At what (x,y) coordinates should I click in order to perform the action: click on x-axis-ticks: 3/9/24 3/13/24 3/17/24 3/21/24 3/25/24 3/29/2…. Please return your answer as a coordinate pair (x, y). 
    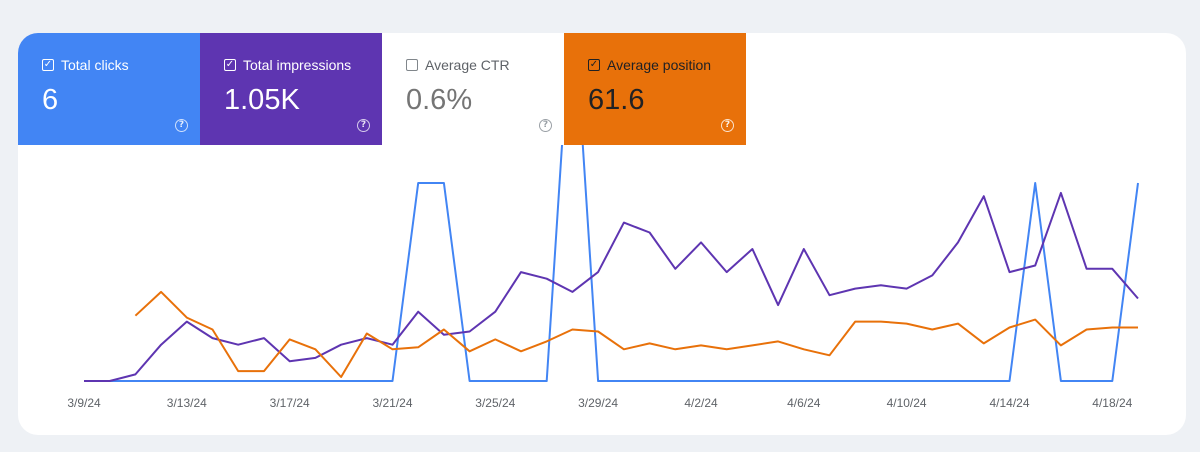
    Looking at the image, I should click on (599, 403).